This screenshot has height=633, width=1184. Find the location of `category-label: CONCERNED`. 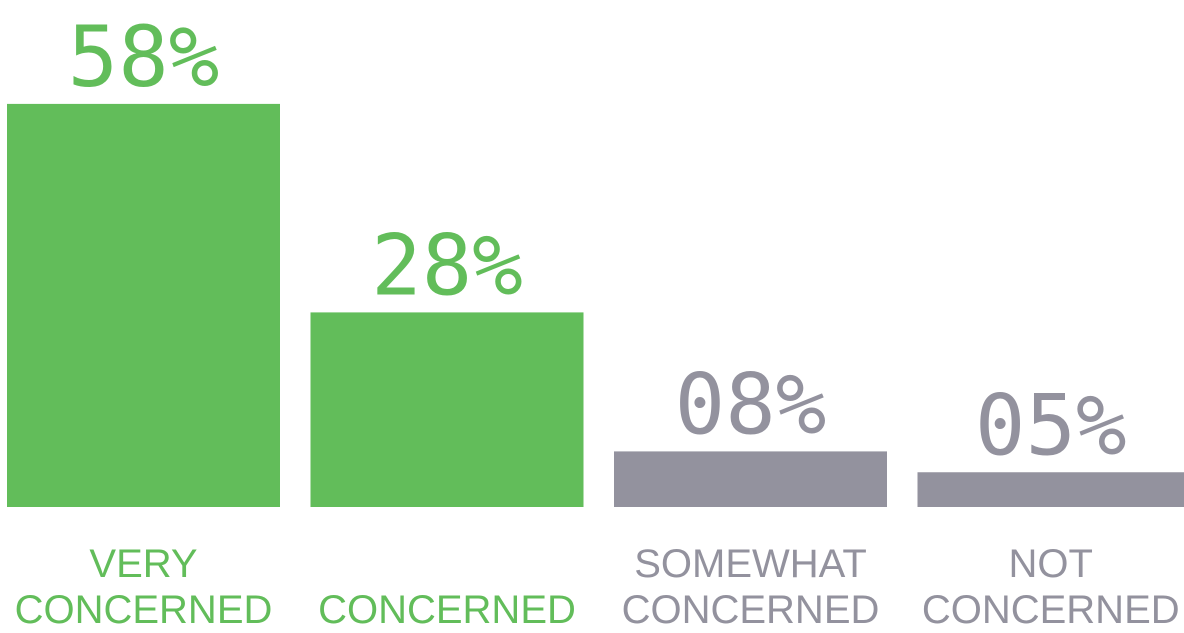

category-label: CONCERNED is located at coordinates (447, 610).